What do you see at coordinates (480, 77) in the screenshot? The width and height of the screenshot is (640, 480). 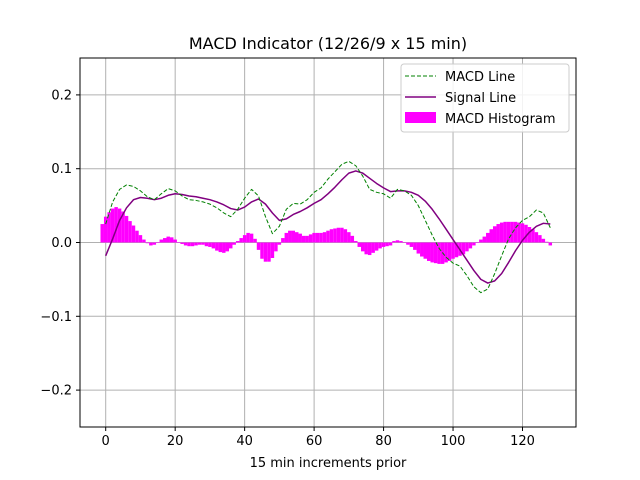 I see `legend-macd-line-label: MACD Line` at bounding box center [480, 77].